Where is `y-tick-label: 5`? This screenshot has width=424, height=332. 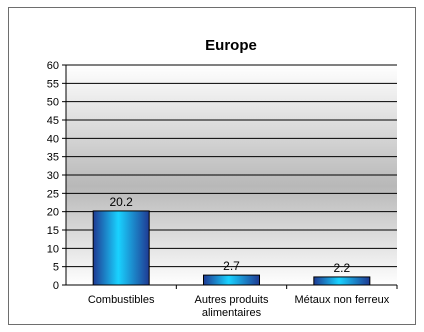 y-tick-label: 5 is located at coordinates (56, 268).